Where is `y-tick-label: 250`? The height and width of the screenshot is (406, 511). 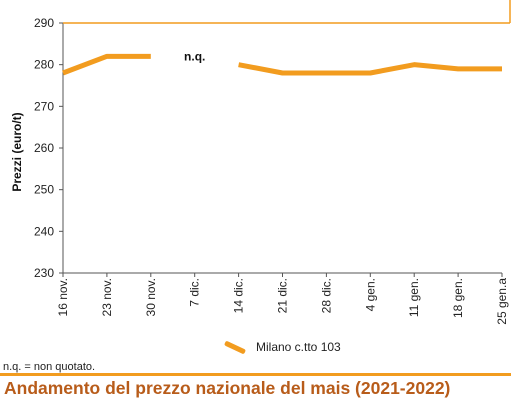 y-tick-label: 250 is located at coordinates (44, 190).